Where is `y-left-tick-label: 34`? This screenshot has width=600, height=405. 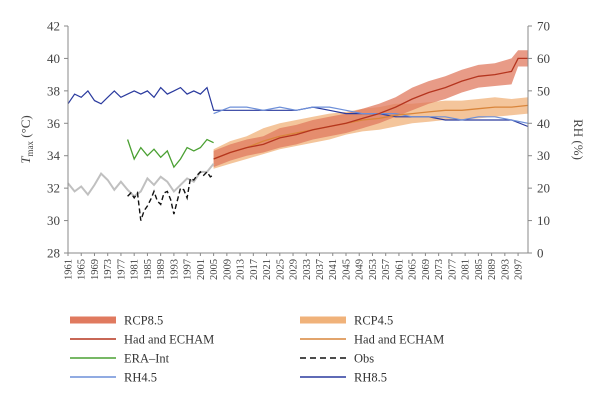 y-left-tick-label: 34 is located at coordinates (54, 155).